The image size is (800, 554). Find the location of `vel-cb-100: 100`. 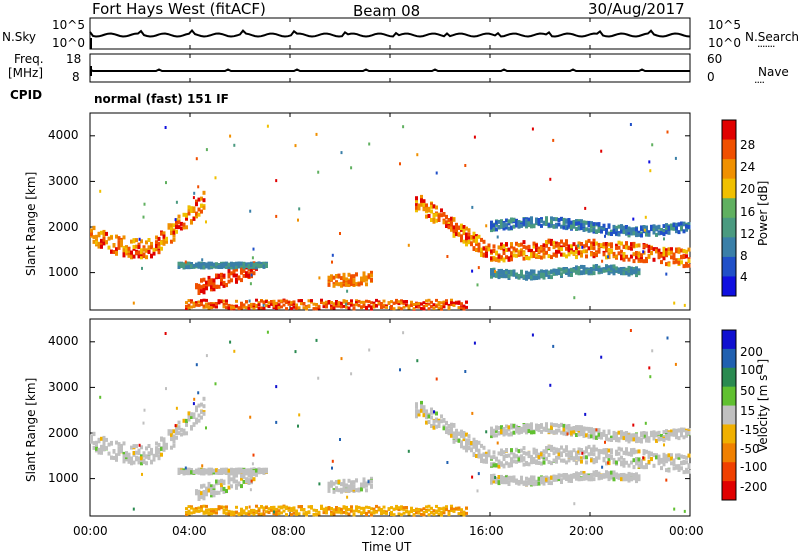

vel-cb-100: 100 is located at coordinates (751, 370).